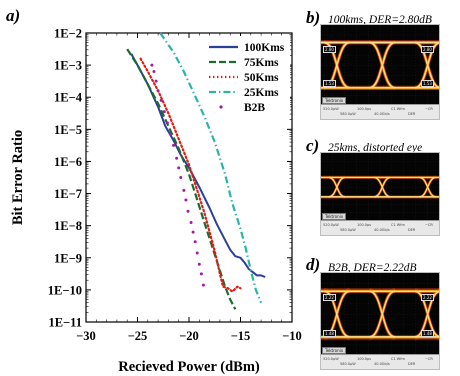 Image resolution: width=460 pixels, height=376 pixels. Describe the element at coordinates (380, 20) in the screenshot. I see `panel-caption: 100kms, DER=2.80dB` at that location.